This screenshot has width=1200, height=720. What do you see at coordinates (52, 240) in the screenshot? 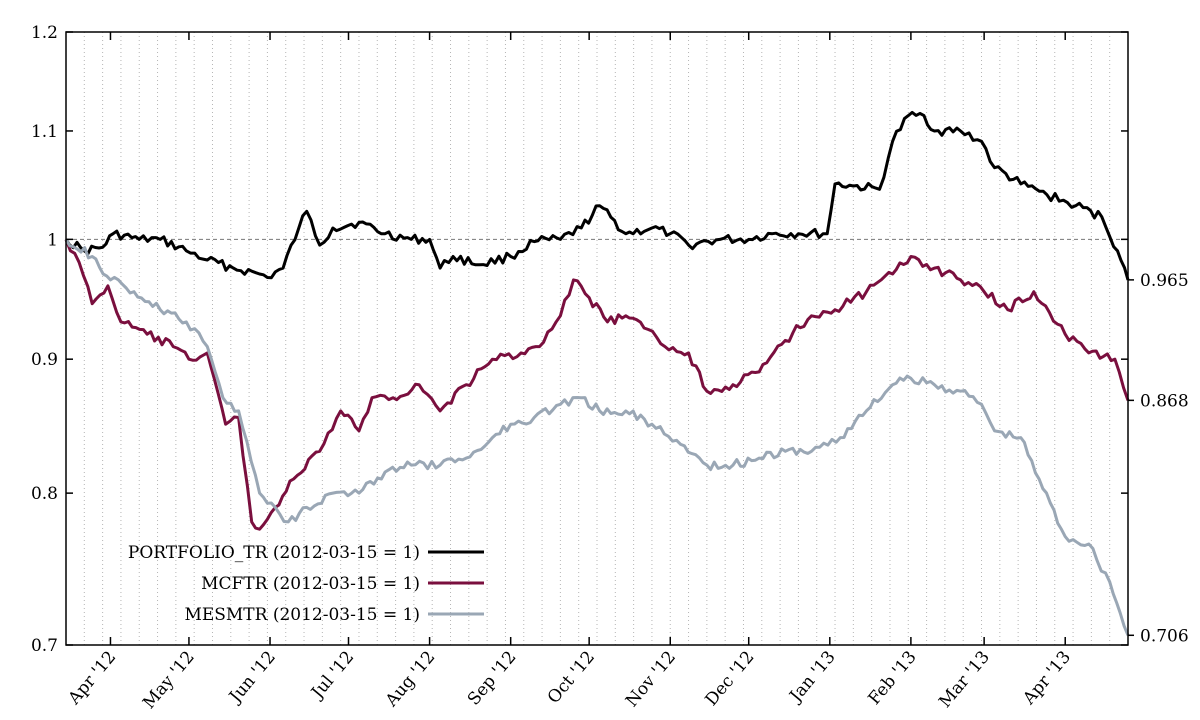
I see `y-tick-label: 1` at bounding box center [52, 240].